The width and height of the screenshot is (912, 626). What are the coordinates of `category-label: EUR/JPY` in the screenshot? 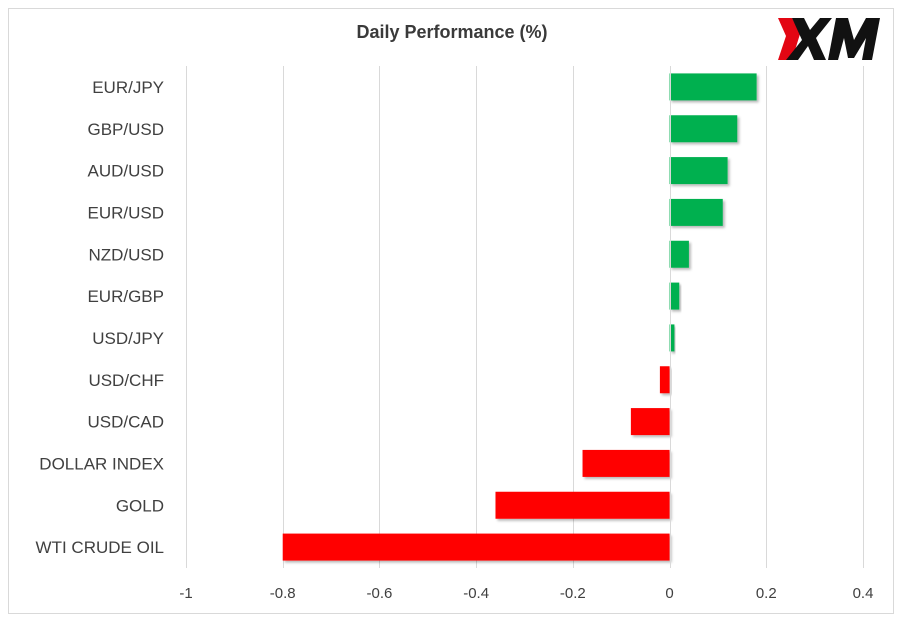 It's located at (128, 87).